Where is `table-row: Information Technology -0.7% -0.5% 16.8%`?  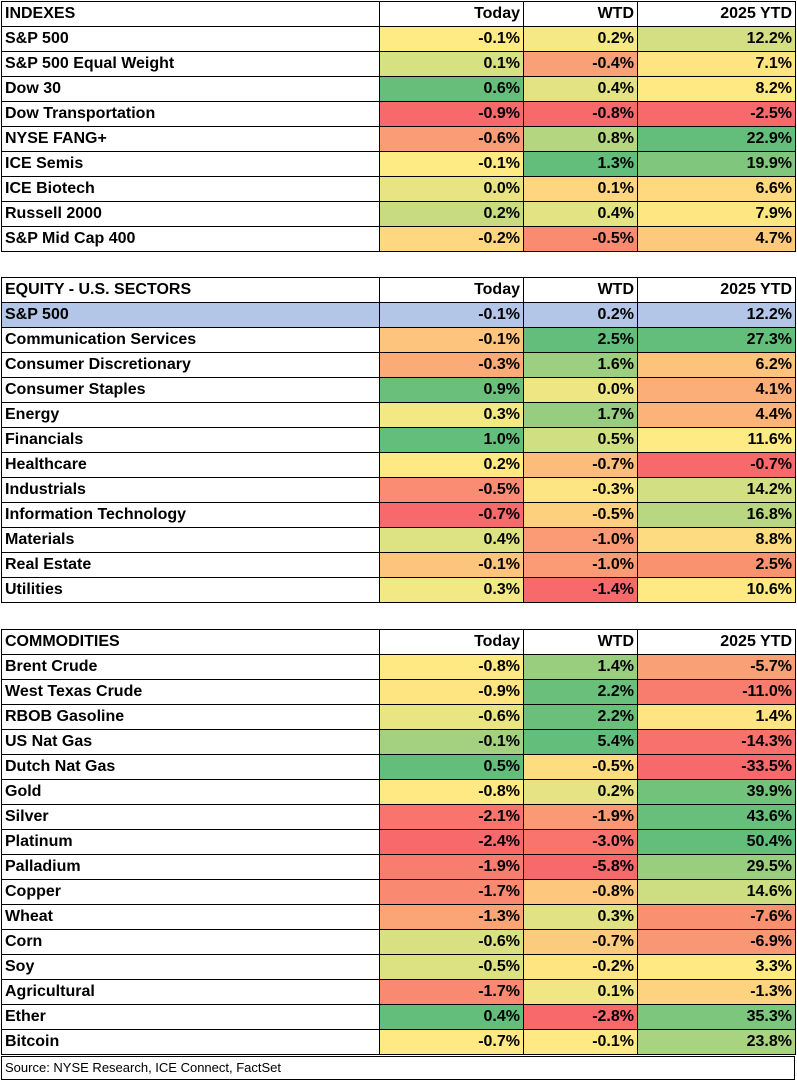
table-row: Information Technology -0.7% -0.5% 16.8% is located at coordinates (398, 515).